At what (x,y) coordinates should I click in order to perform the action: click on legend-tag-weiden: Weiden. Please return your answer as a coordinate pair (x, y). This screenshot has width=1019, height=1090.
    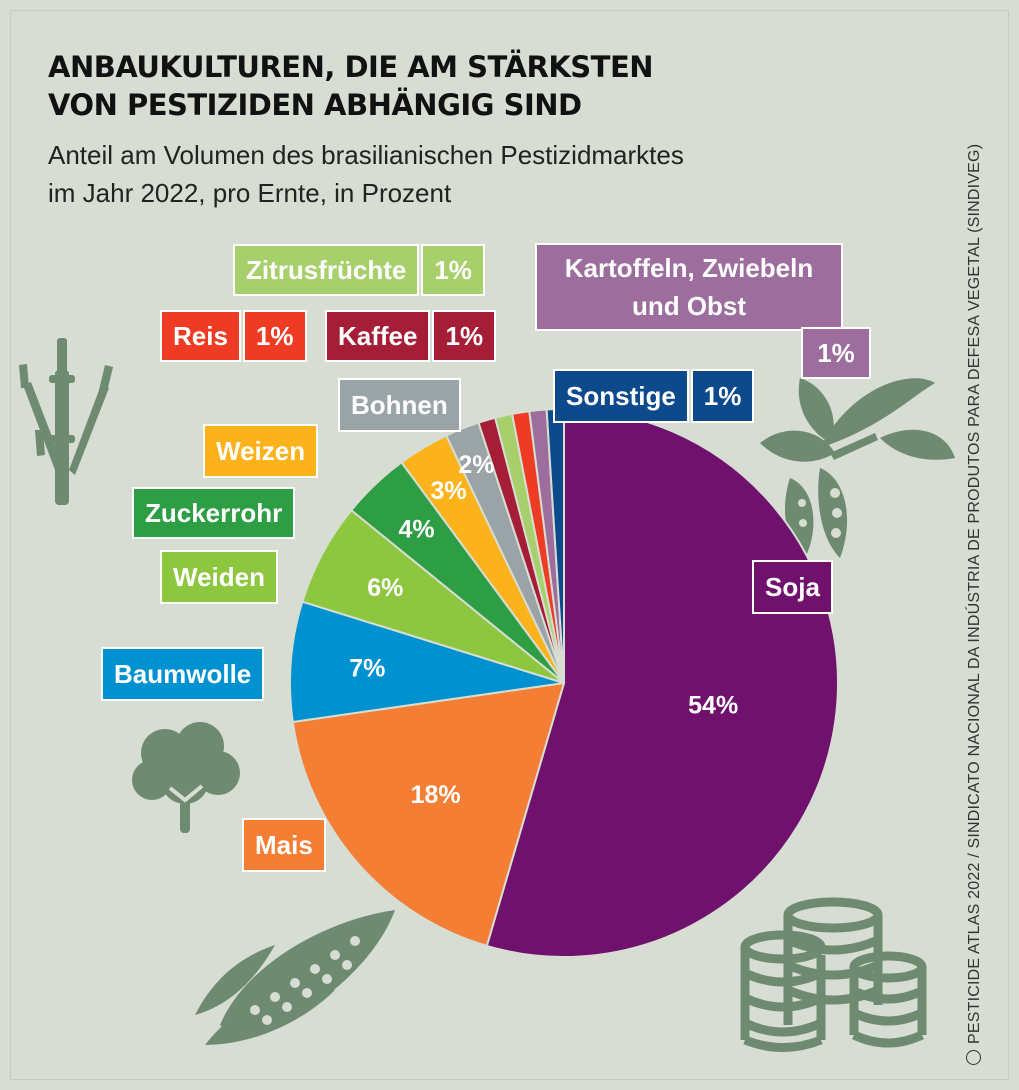
    Looking at the image, I should click on (219, 577).